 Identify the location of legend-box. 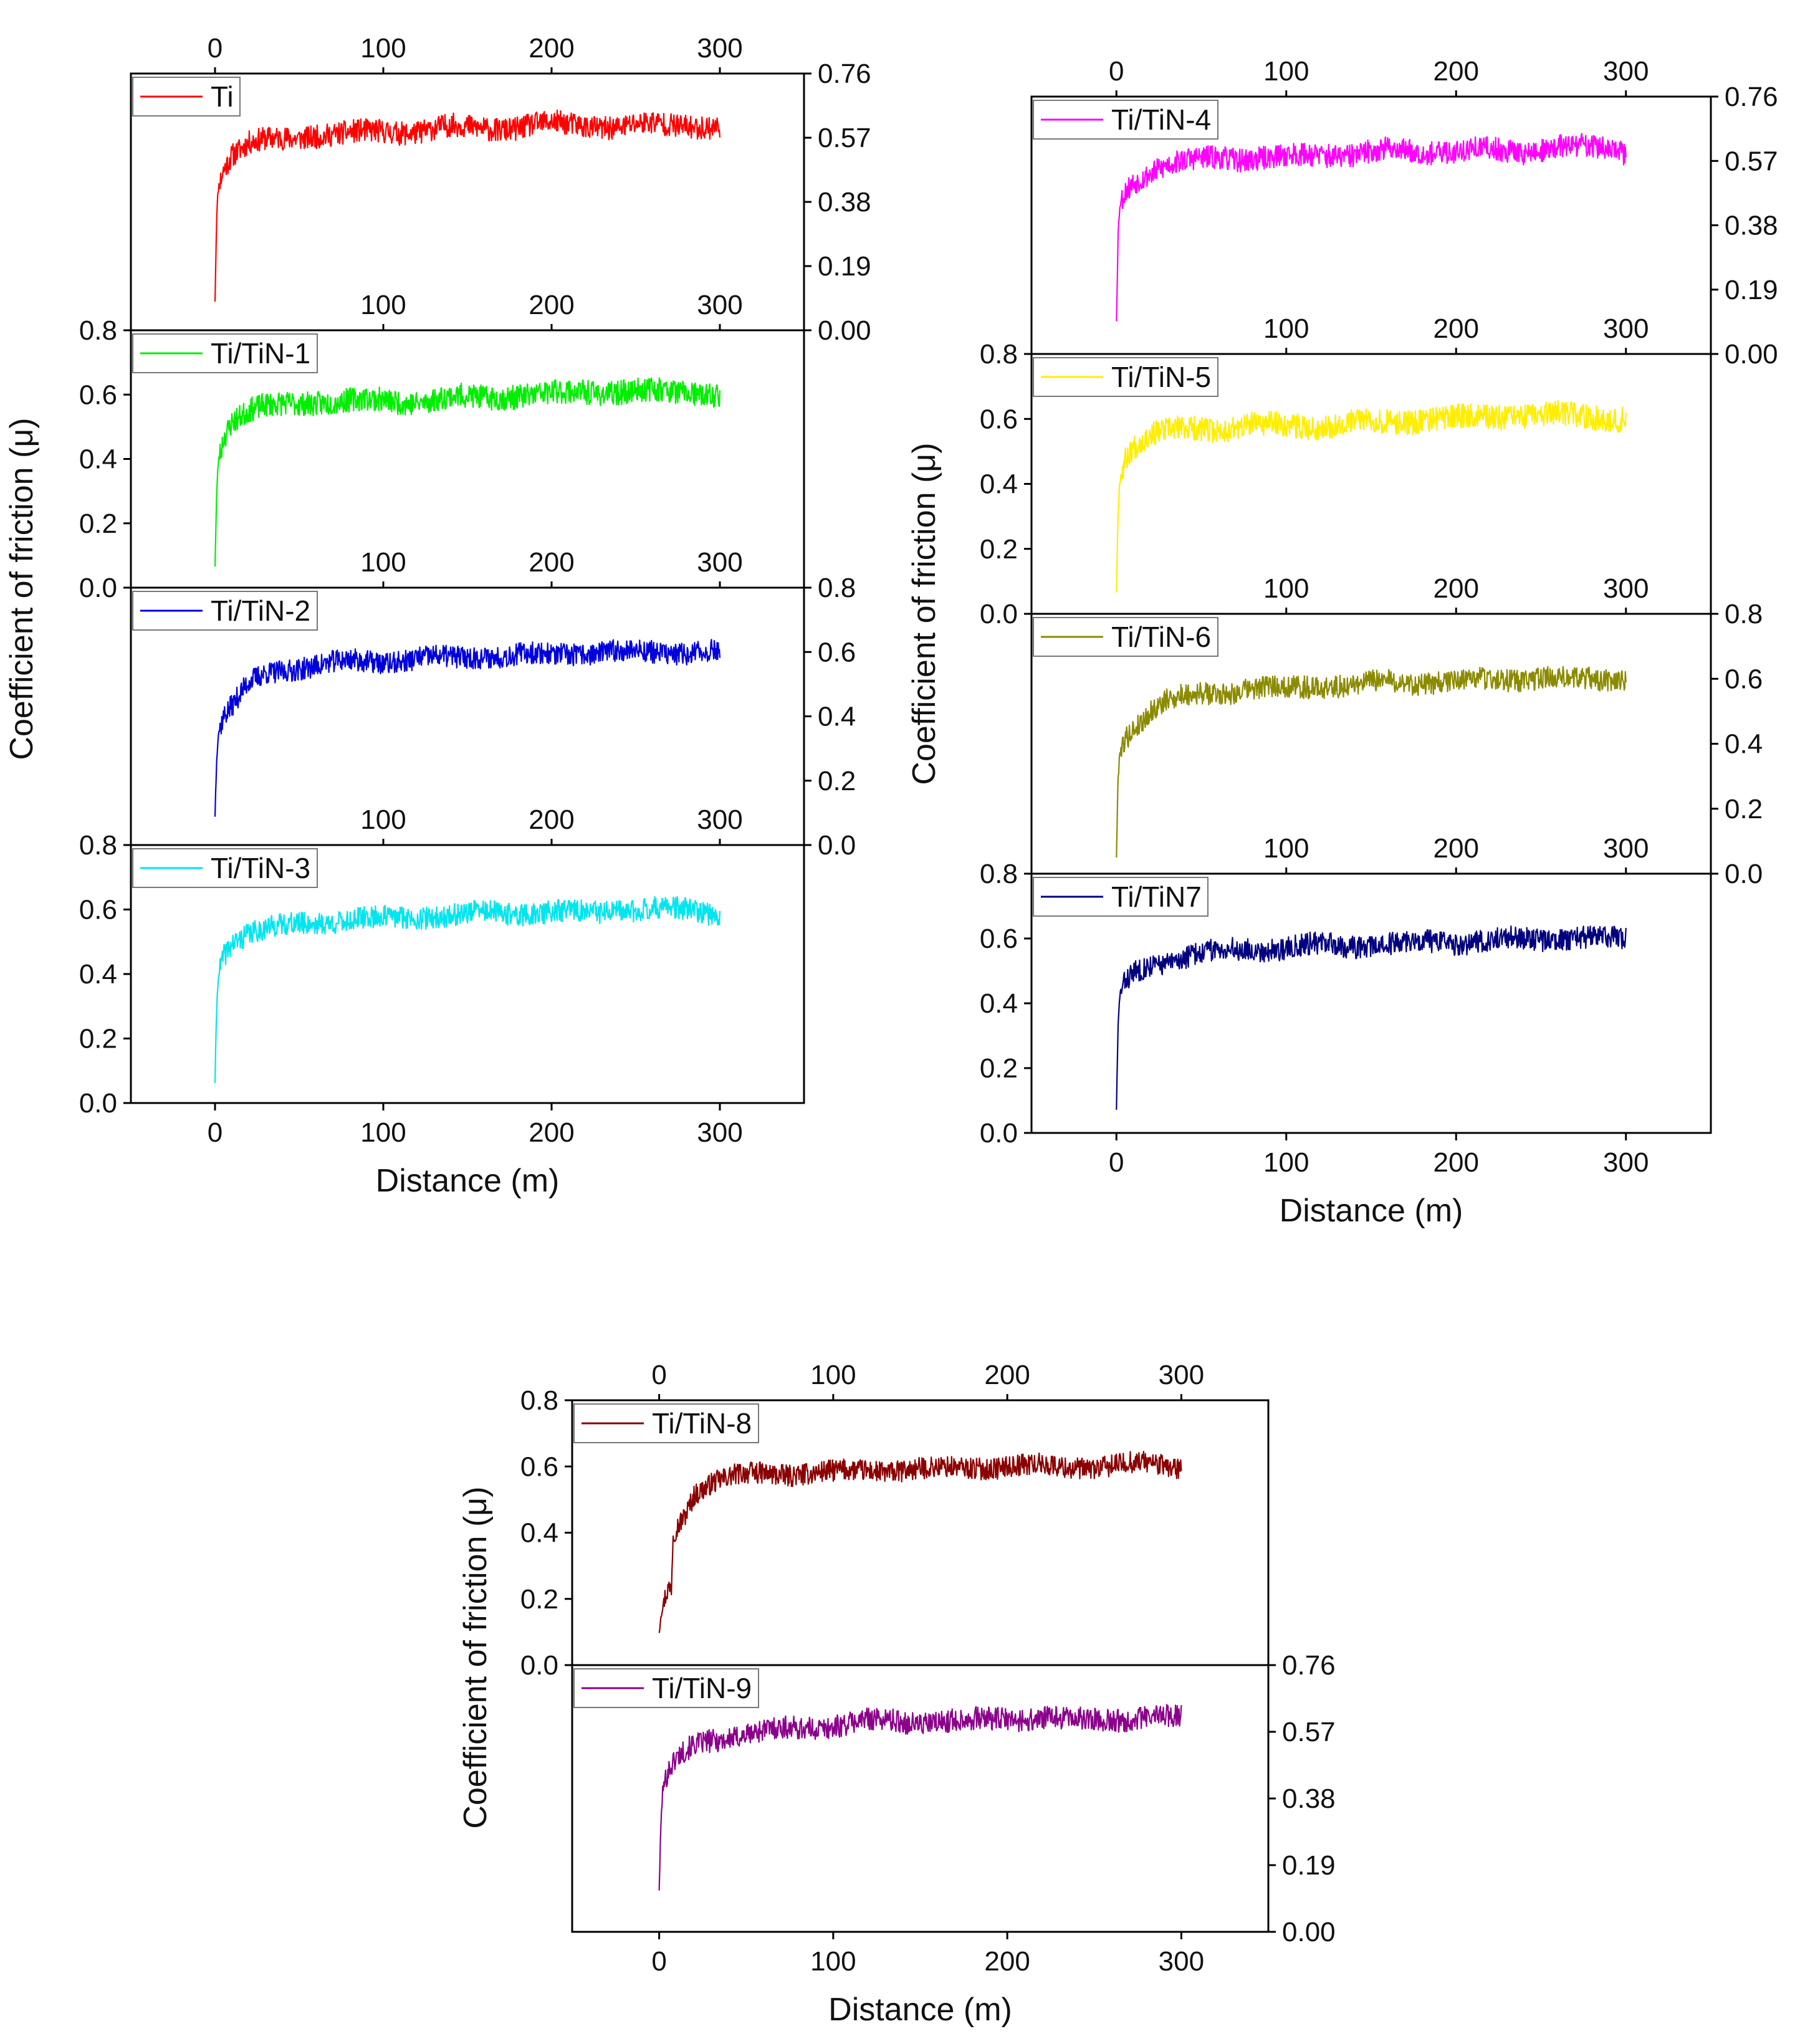
(666, 1423).